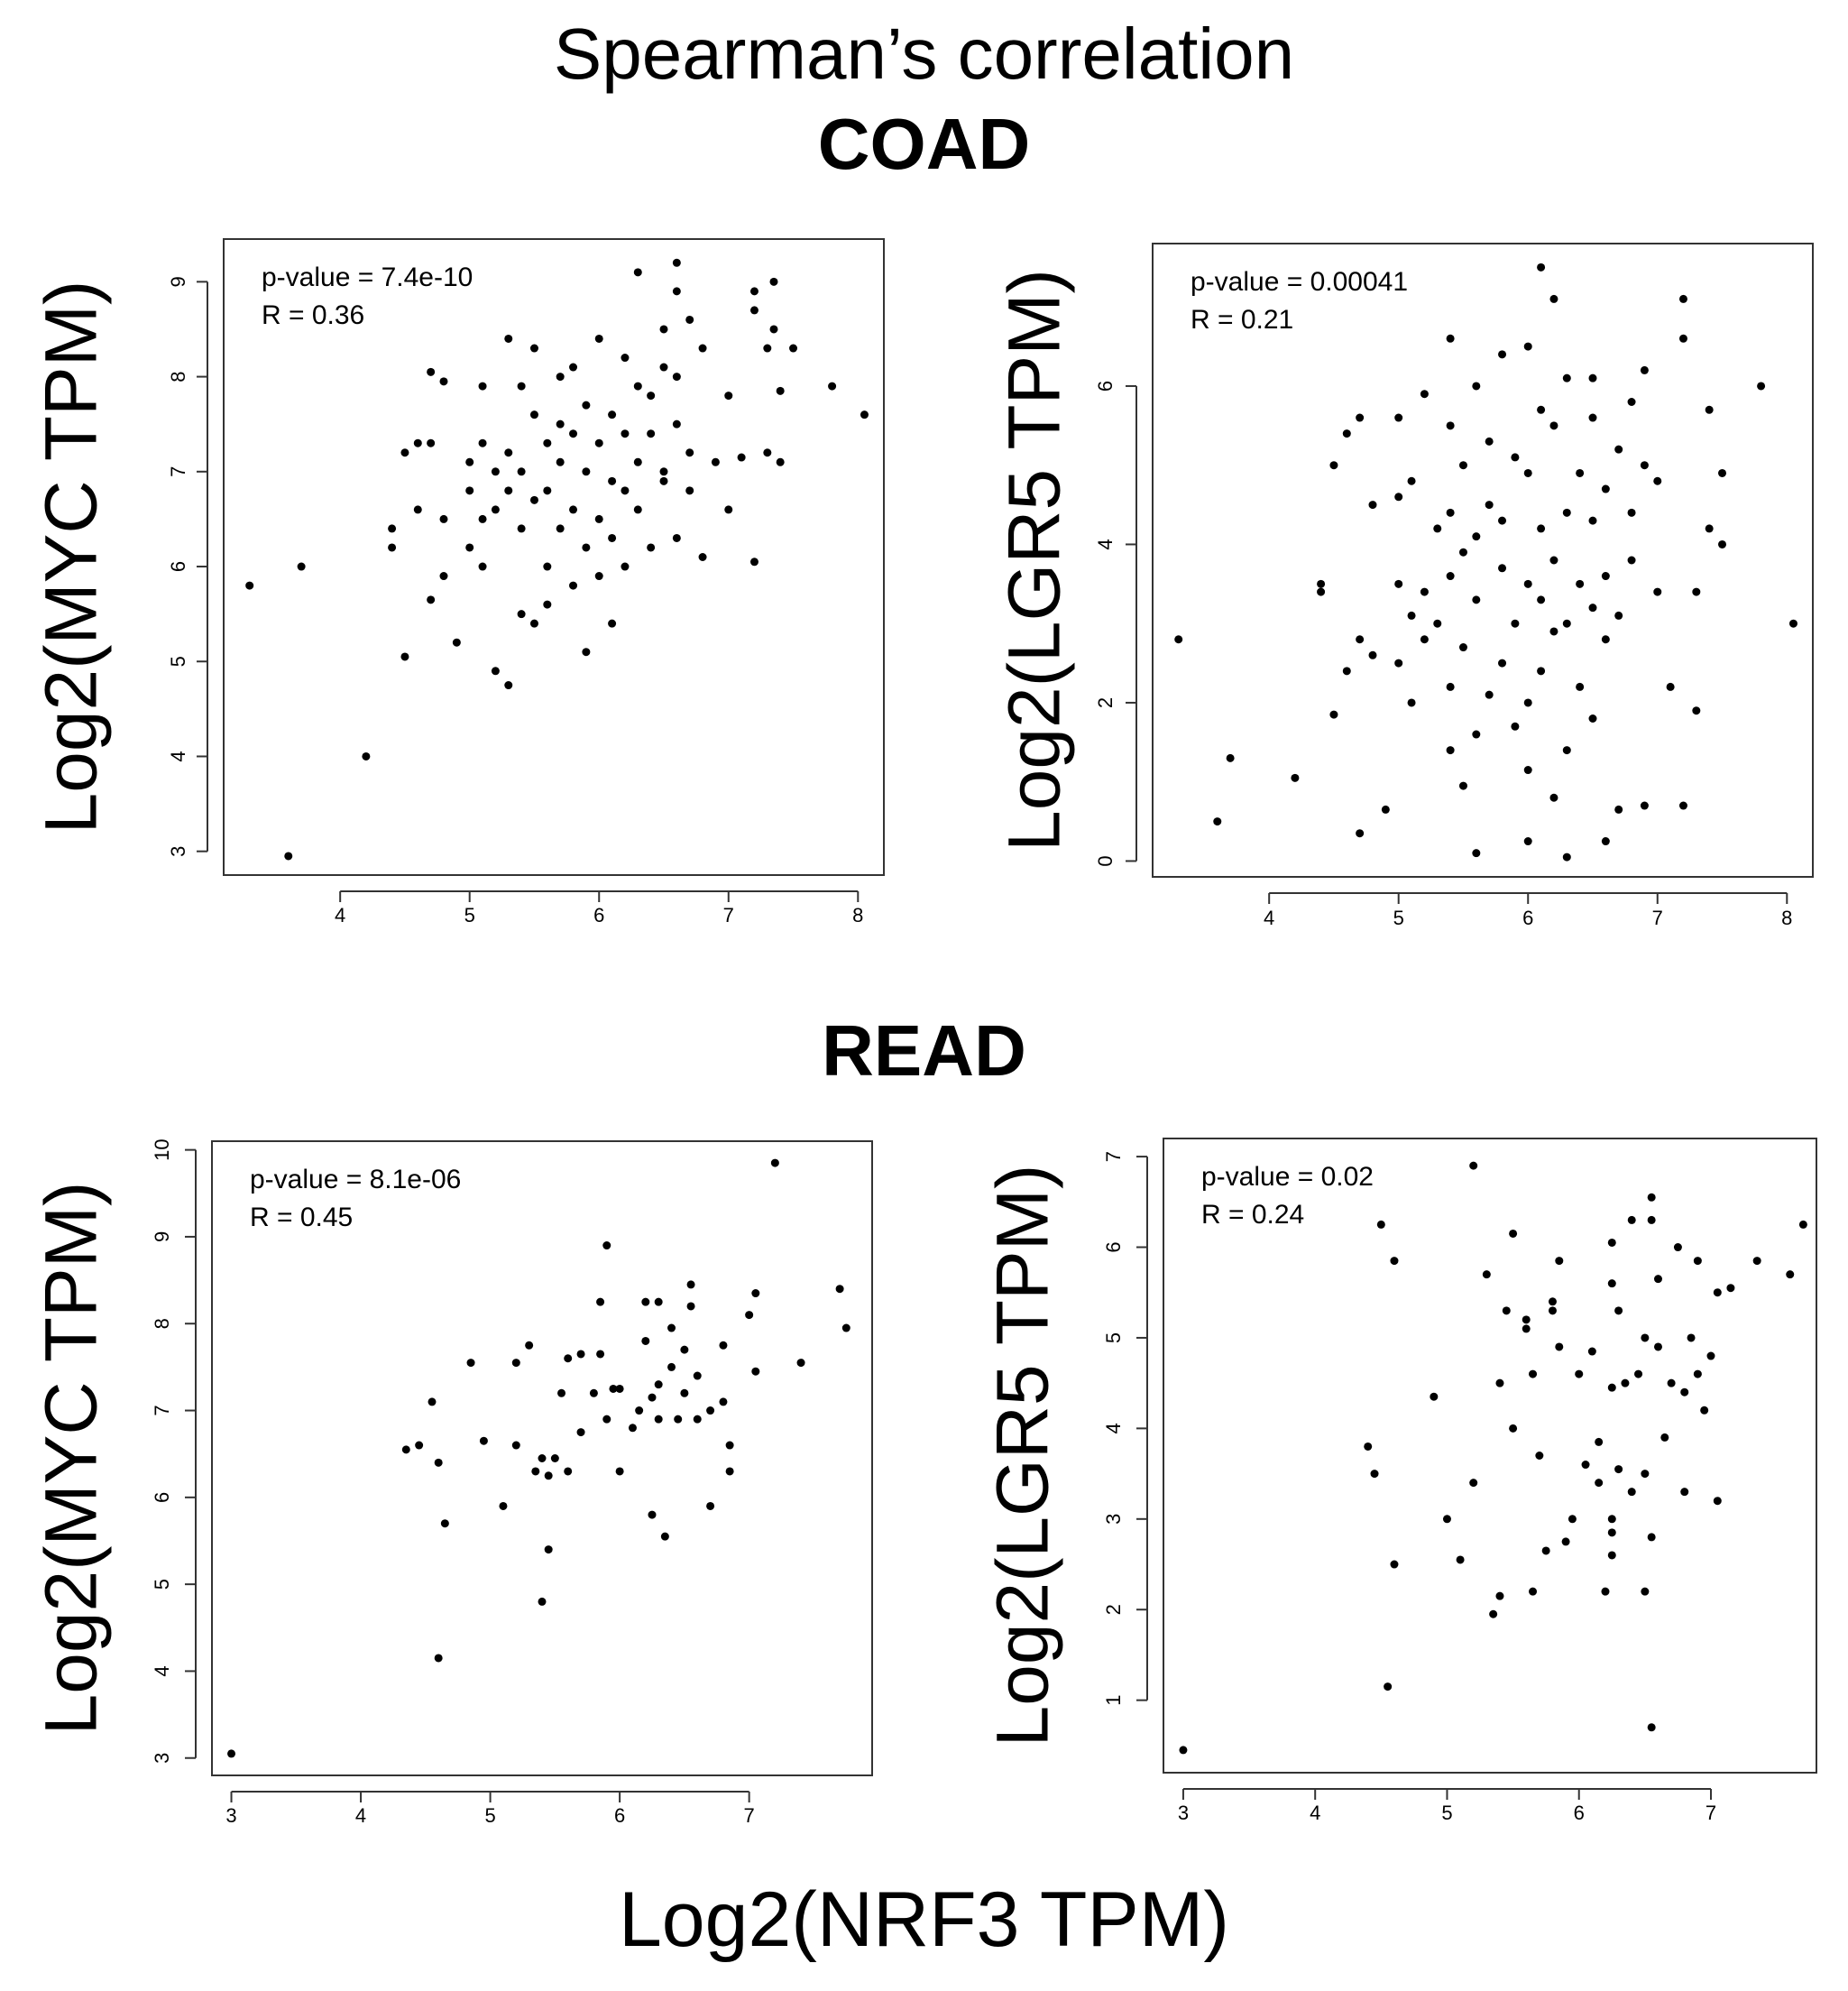 This screenshot has width=1848, height=1991. Describe the element at coordinates (1658, 918) in the screenshot. I see `x-tick-label: 7` at that location.